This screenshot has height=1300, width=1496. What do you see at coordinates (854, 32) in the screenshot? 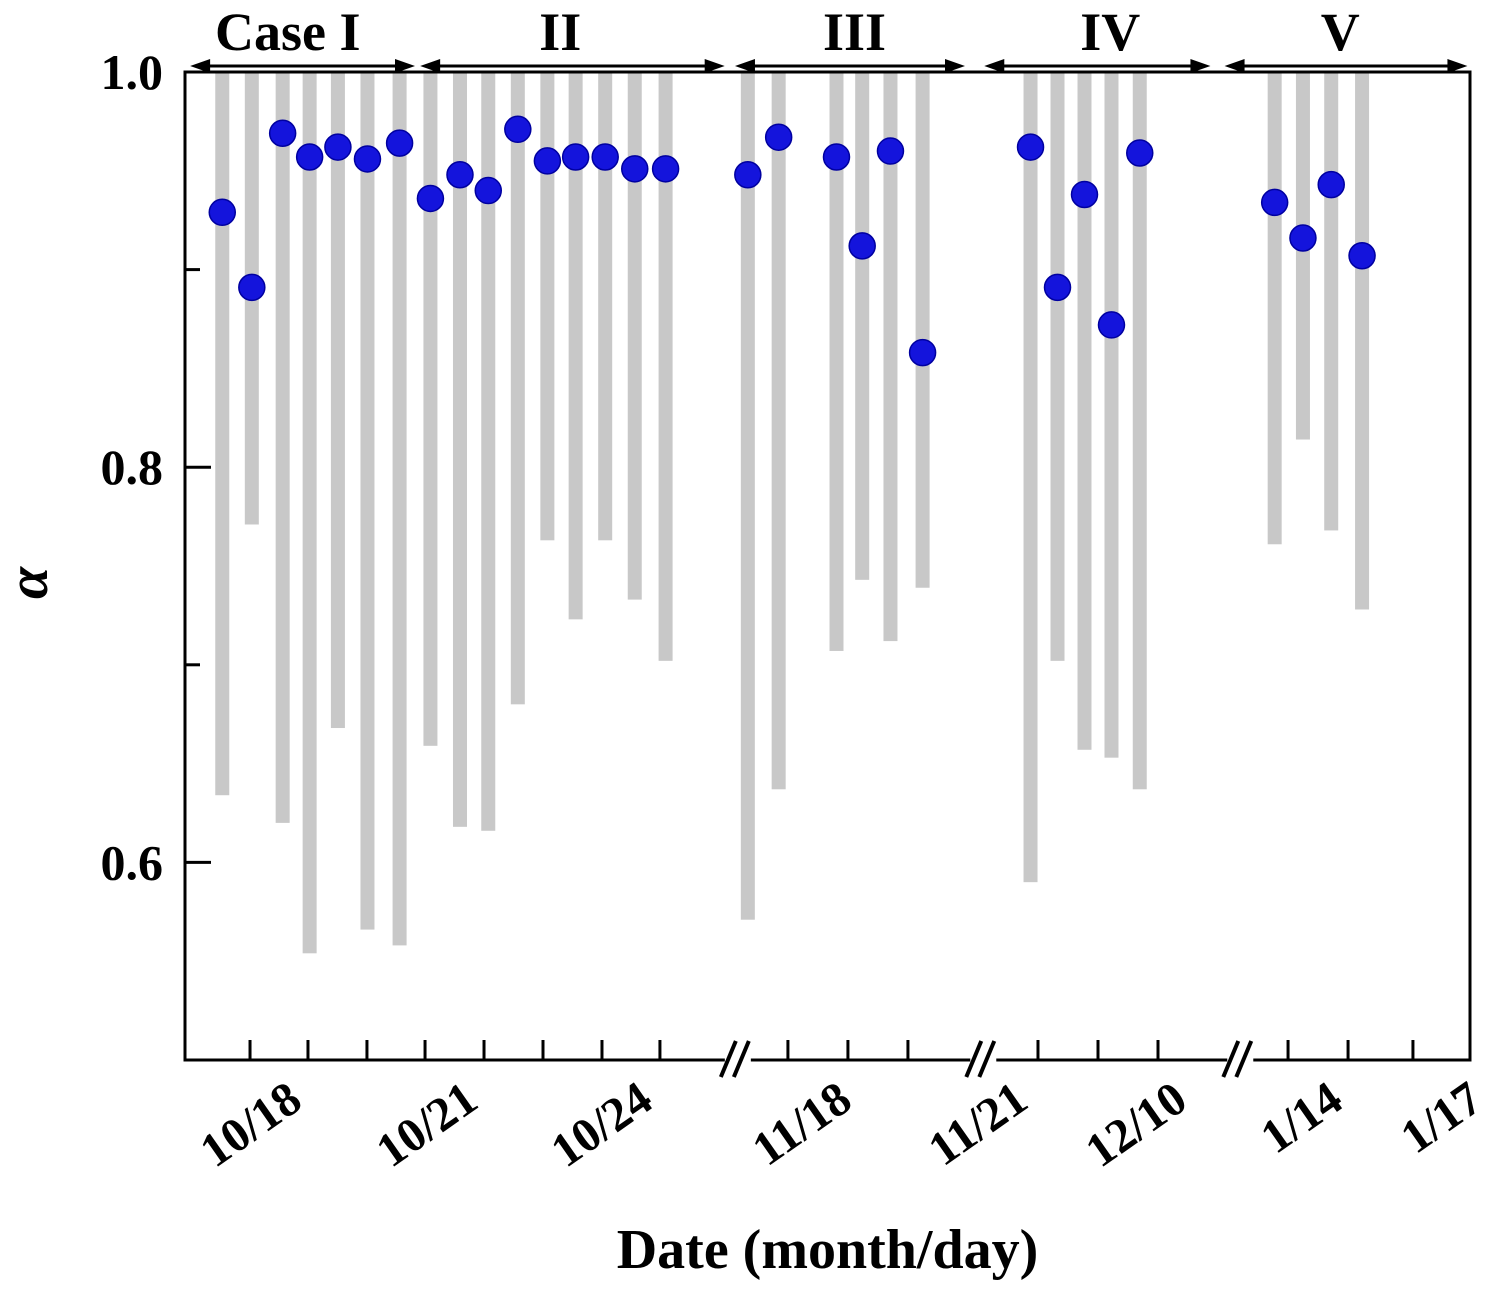
I see `case-label: III` at bounding box center [854, 32].